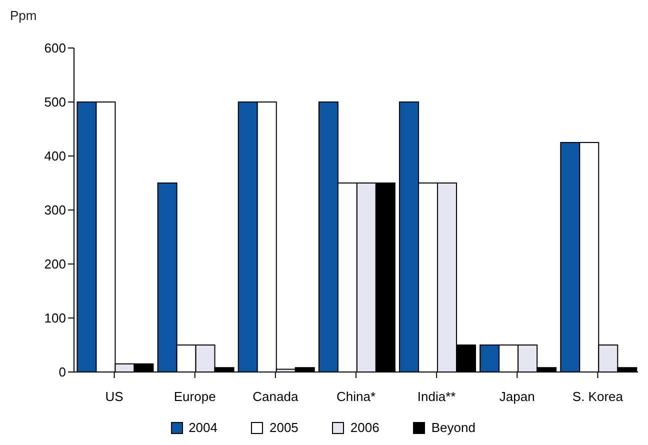  I want to click on y-tick-label: 500, so click(55, 102).